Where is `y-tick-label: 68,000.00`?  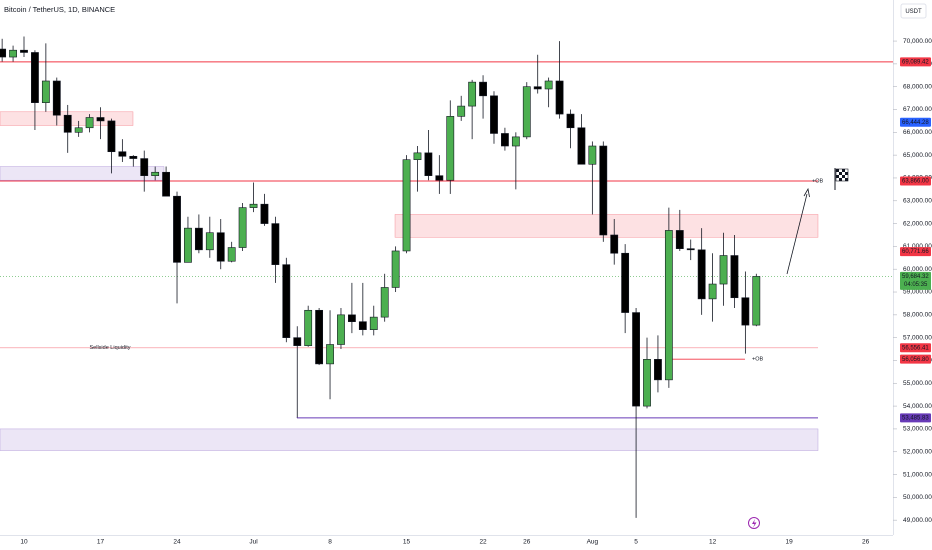
y-tick-label: 68,000.00 is located at coordinates (917, 86).